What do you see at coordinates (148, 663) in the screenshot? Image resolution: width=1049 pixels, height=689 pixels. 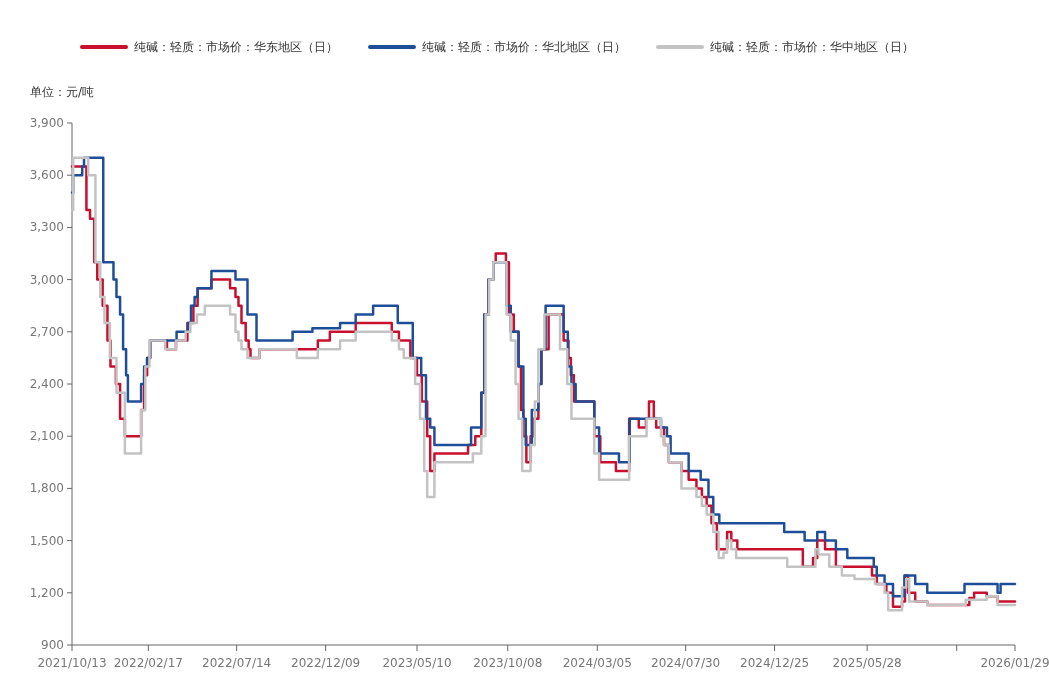 I see `x-tick-label: 2022/02/17` at bounding box center [148, 663].